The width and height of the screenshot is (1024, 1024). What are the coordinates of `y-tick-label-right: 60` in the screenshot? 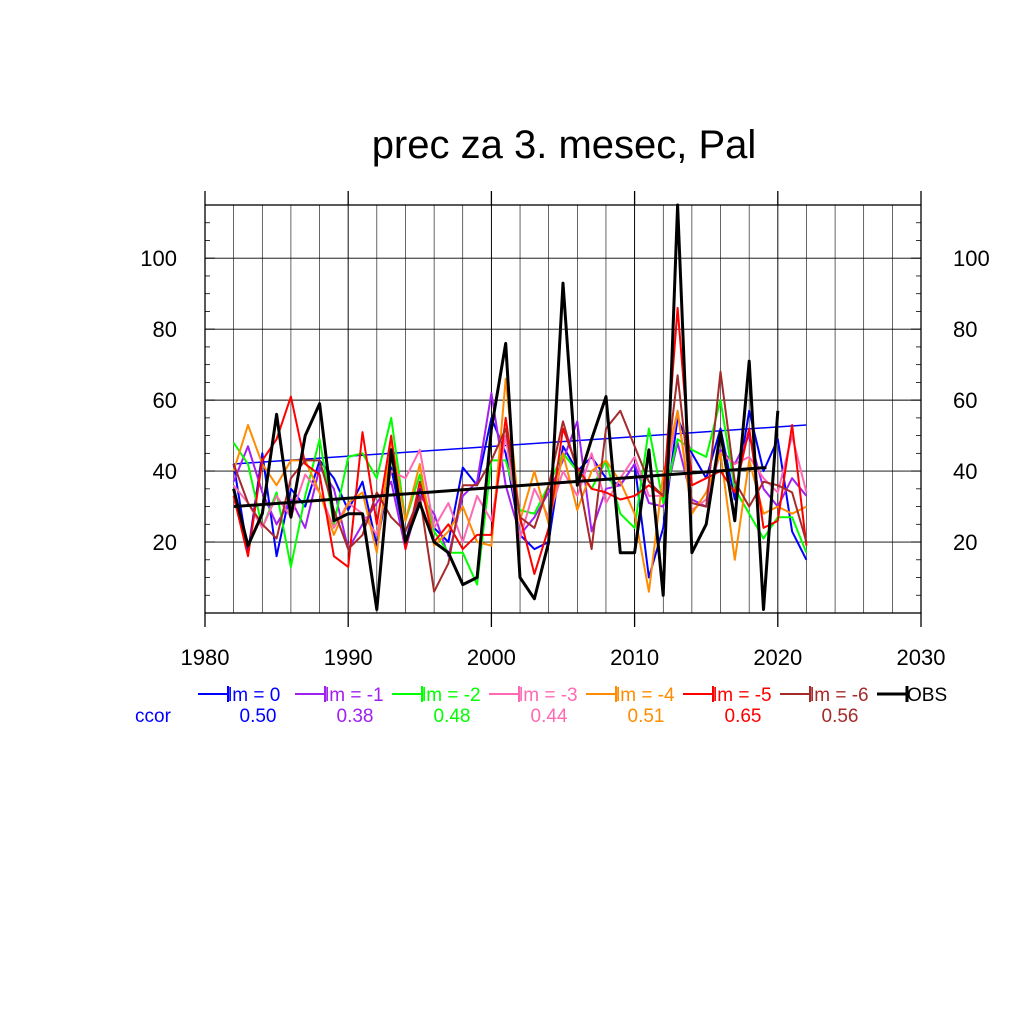 It's located at (965, 400).